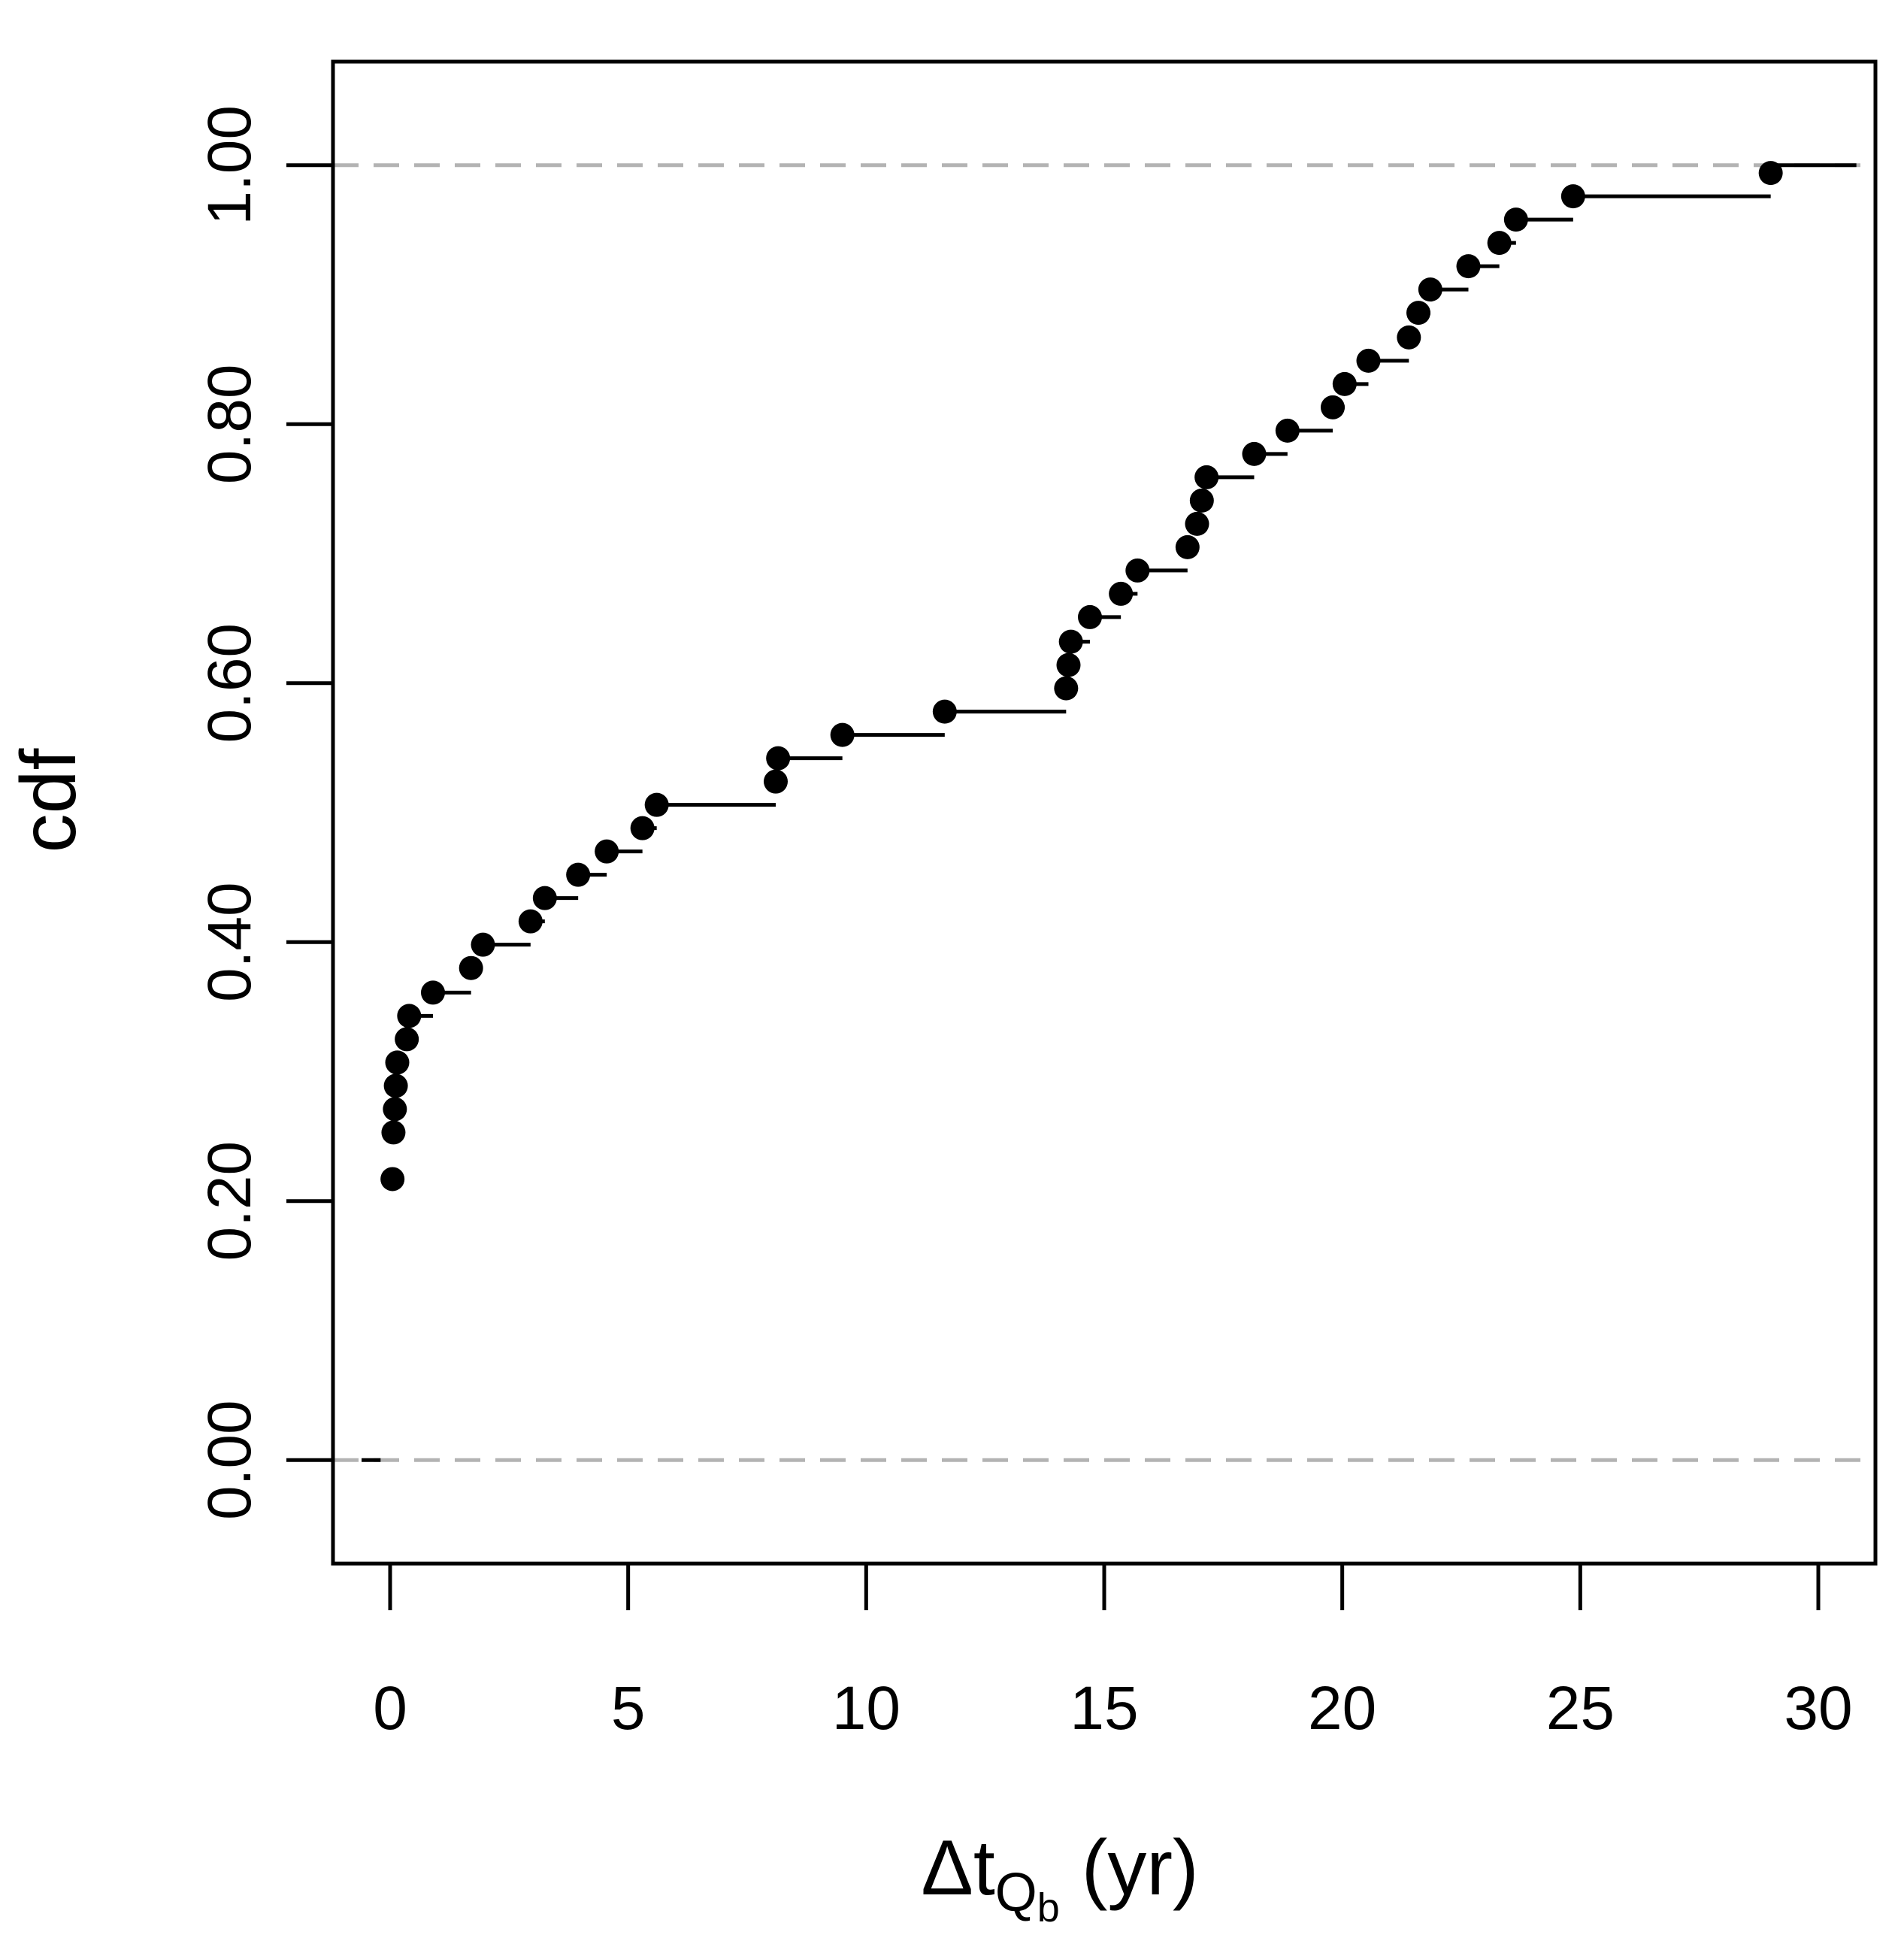 Image resolution: width=1904 pixels, height=1941 pixels. Describe the element at coordinates (628, 1708) in the screenshot. I see `x-tick-label: 5` at that location.